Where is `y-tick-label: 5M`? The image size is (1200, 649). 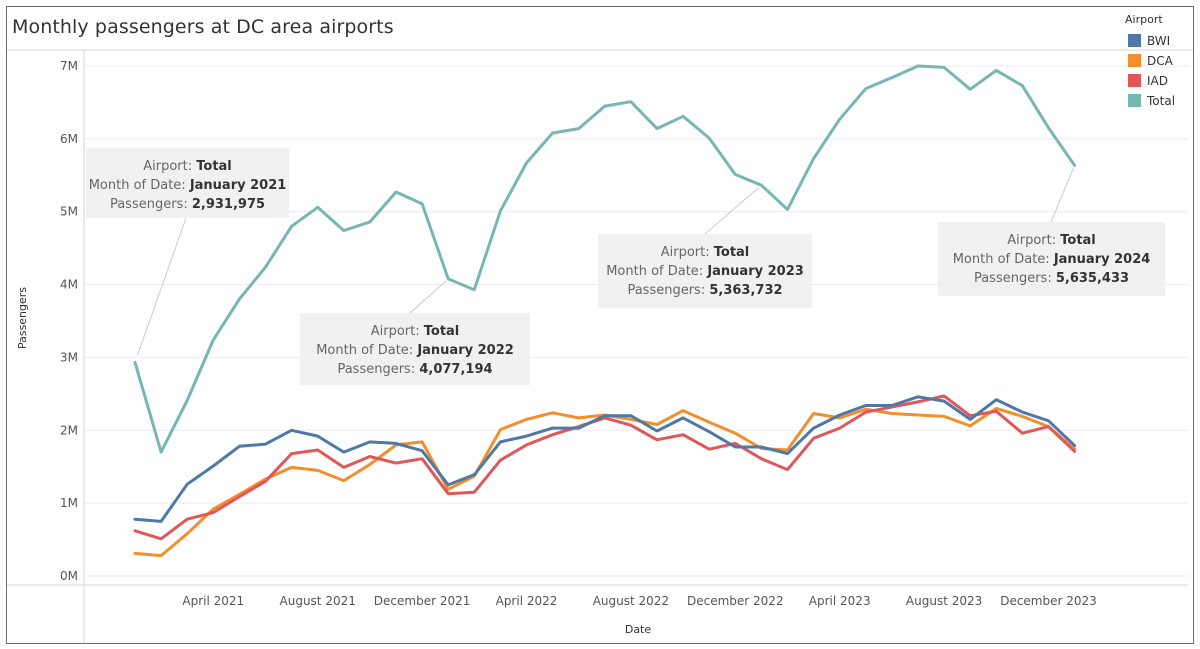
y-tick-label: 5M is located at coordinates (69, 212).